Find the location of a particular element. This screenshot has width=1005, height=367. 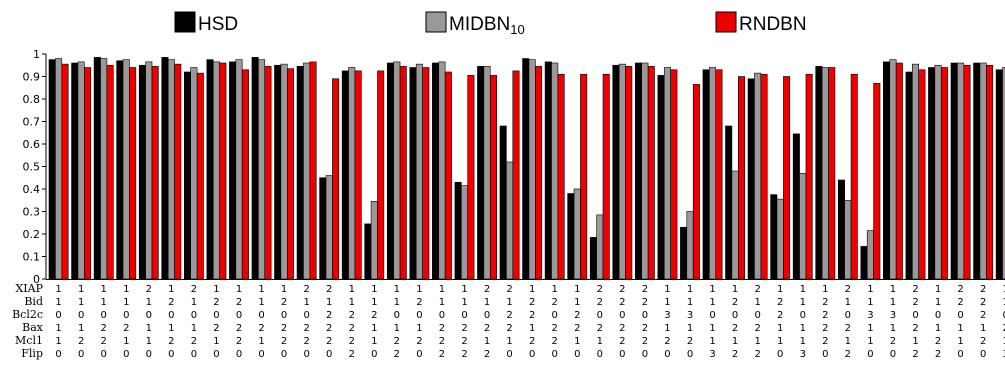

y-tick-label: 0.5 is located at coordinates (32, 167).